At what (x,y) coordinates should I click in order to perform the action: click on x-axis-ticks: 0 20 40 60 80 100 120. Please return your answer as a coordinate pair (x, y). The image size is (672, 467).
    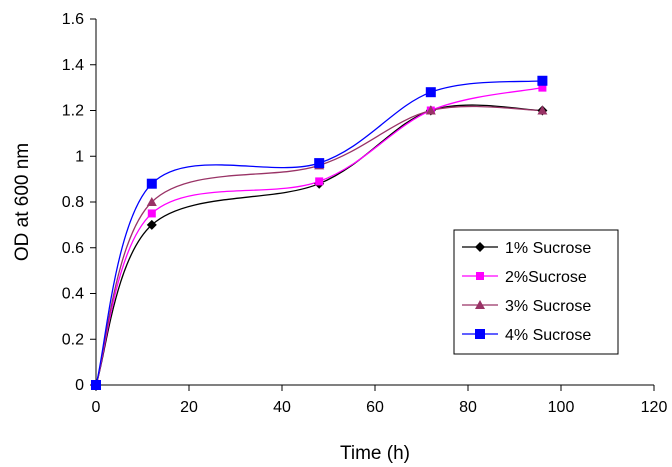
    Looking at the image, I should click on (380, 400).